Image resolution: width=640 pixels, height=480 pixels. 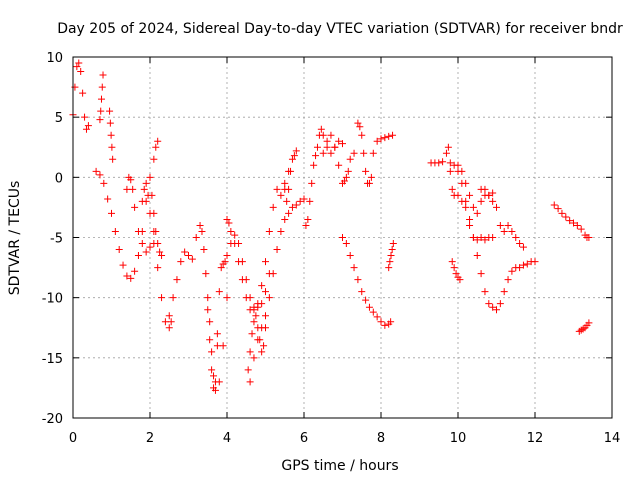 I want to click on series-sat-v, so click(x=456, y=271).